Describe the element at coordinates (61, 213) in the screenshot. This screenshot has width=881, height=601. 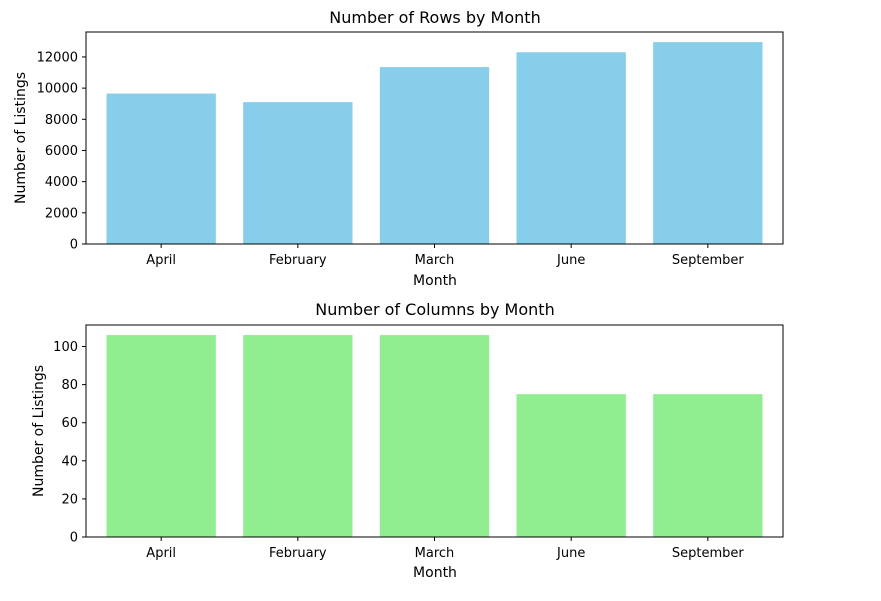
I see `y-tick-label: 2000` at that location.